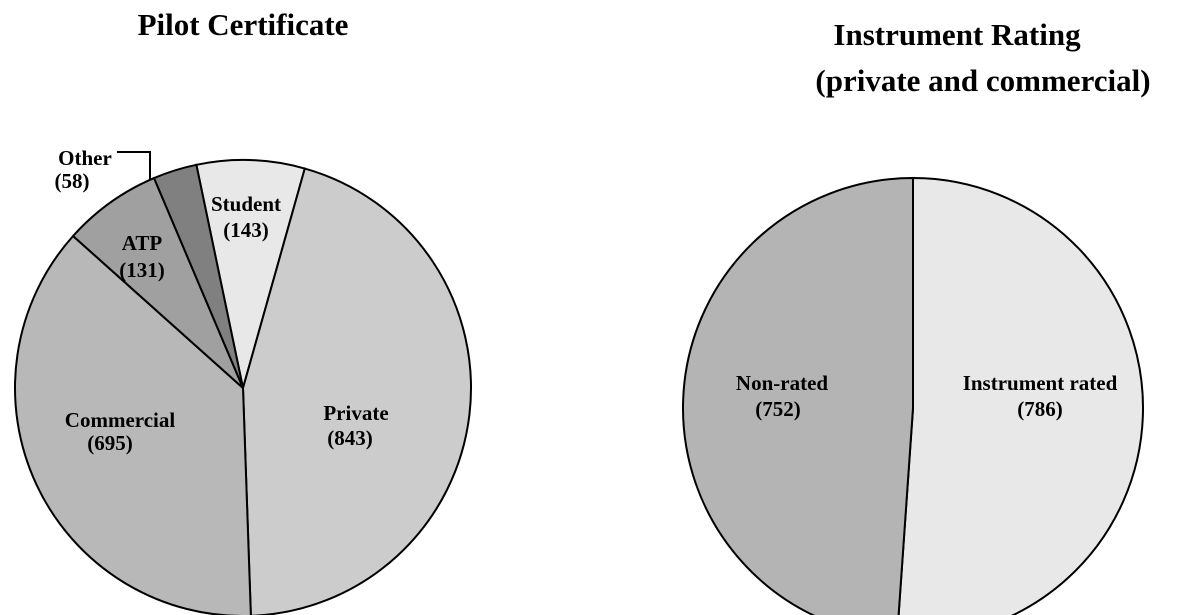 Image resolution: width=1189 pixels, height=615 pixels. Describe the element at coordinates (142, 270) in the screenshot. I see `slice-value: (131)` at that location.